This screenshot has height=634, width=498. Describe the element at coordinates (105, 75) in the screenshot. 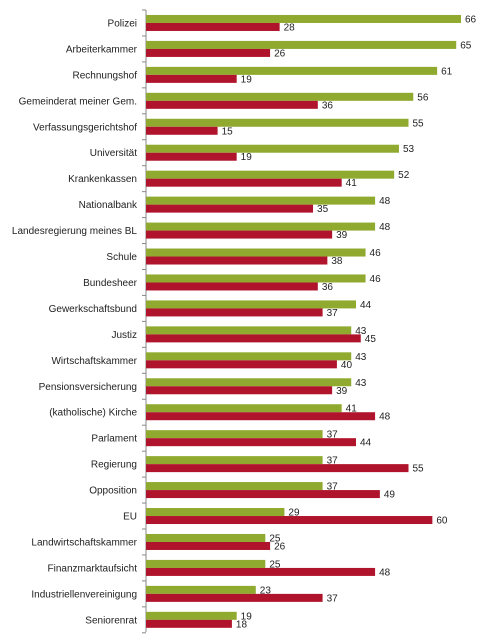

I see `category-label: Rechnungshof` at that location.